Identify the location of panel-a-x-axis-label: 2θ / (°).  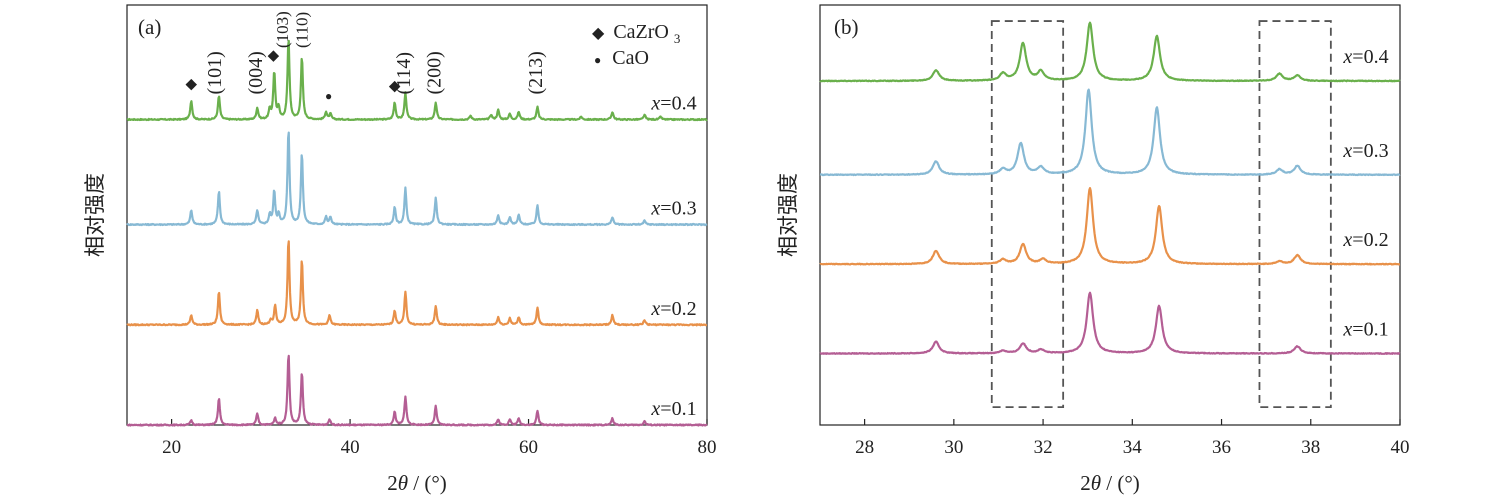
(417, 483).